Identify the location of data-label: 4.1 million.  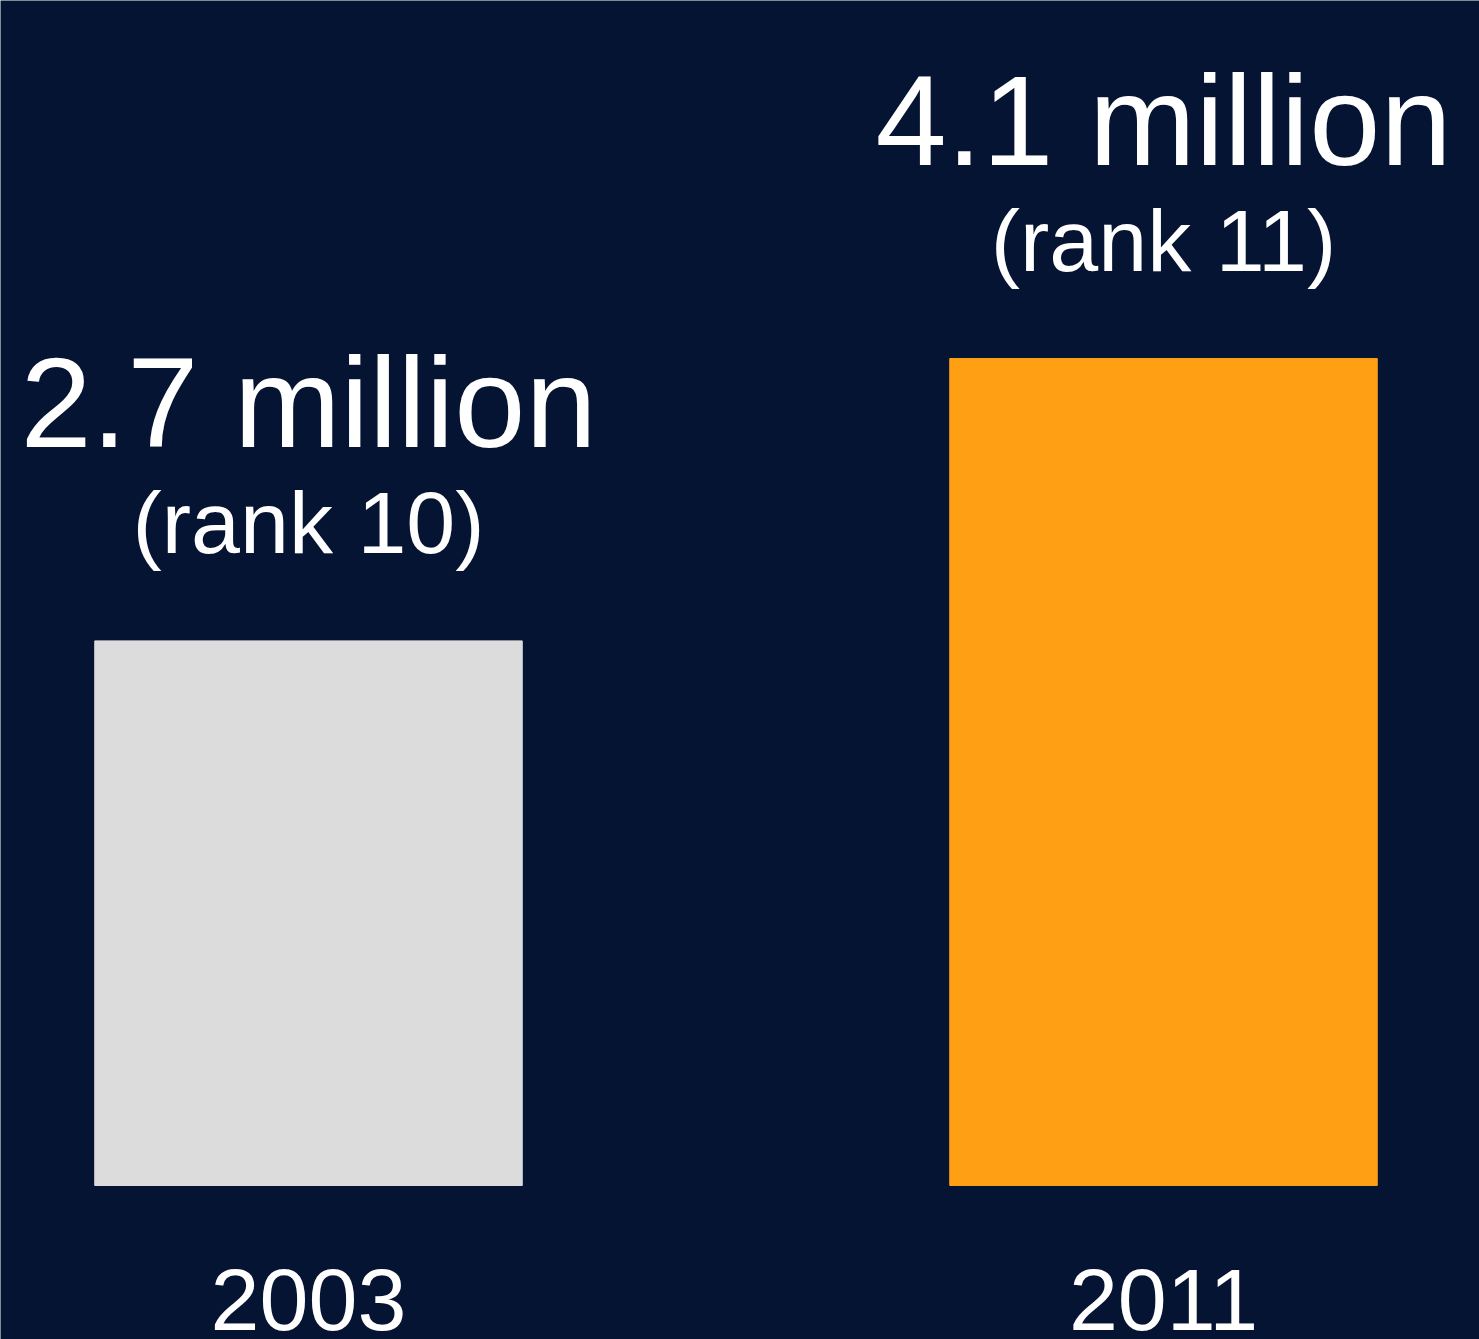
(1163, 120).